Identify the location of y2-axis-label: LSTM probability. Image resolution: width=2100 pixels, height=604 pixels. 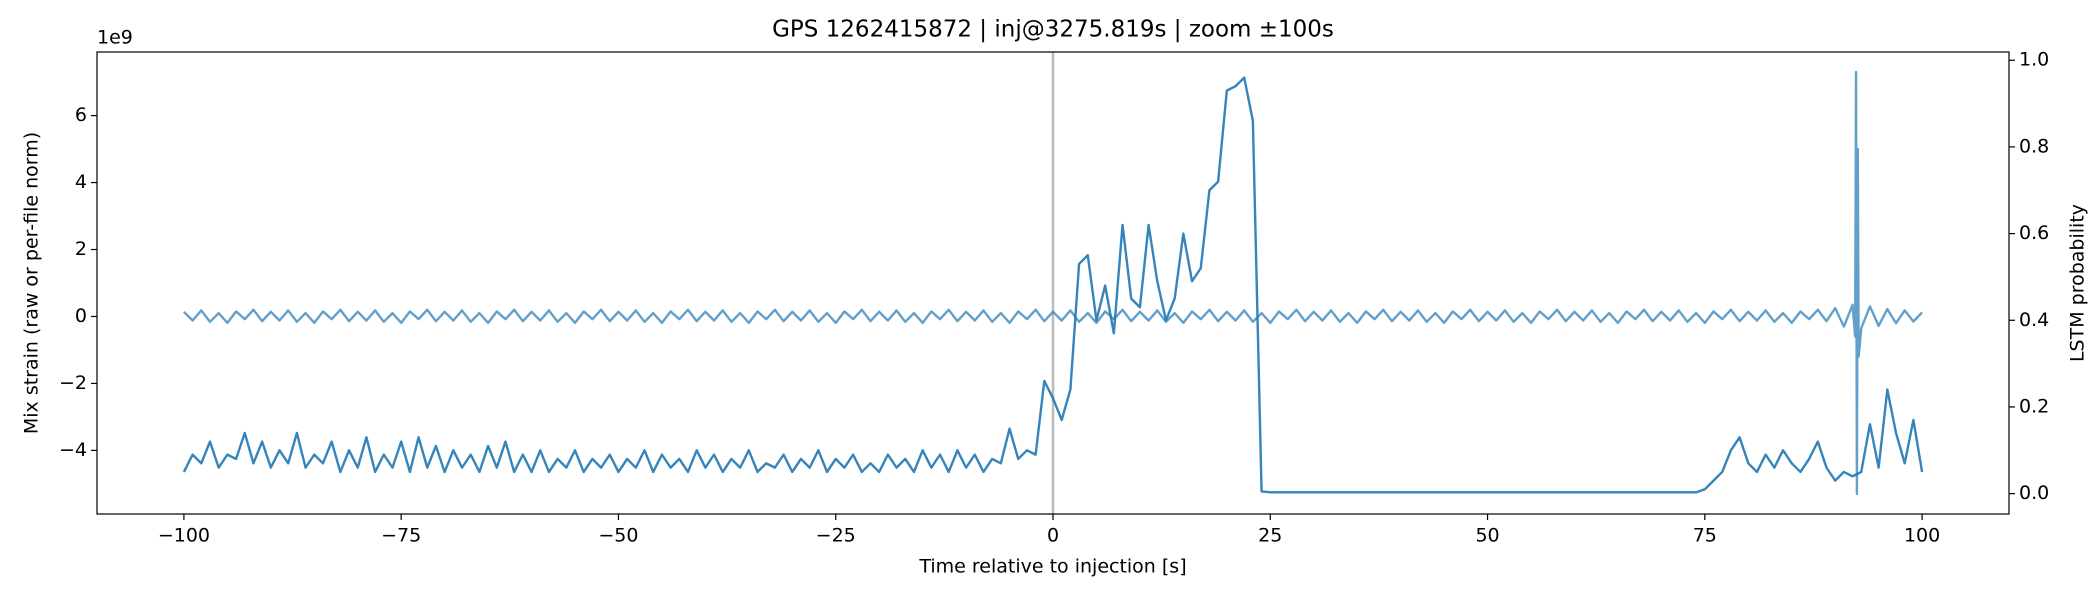
(2078, 283).